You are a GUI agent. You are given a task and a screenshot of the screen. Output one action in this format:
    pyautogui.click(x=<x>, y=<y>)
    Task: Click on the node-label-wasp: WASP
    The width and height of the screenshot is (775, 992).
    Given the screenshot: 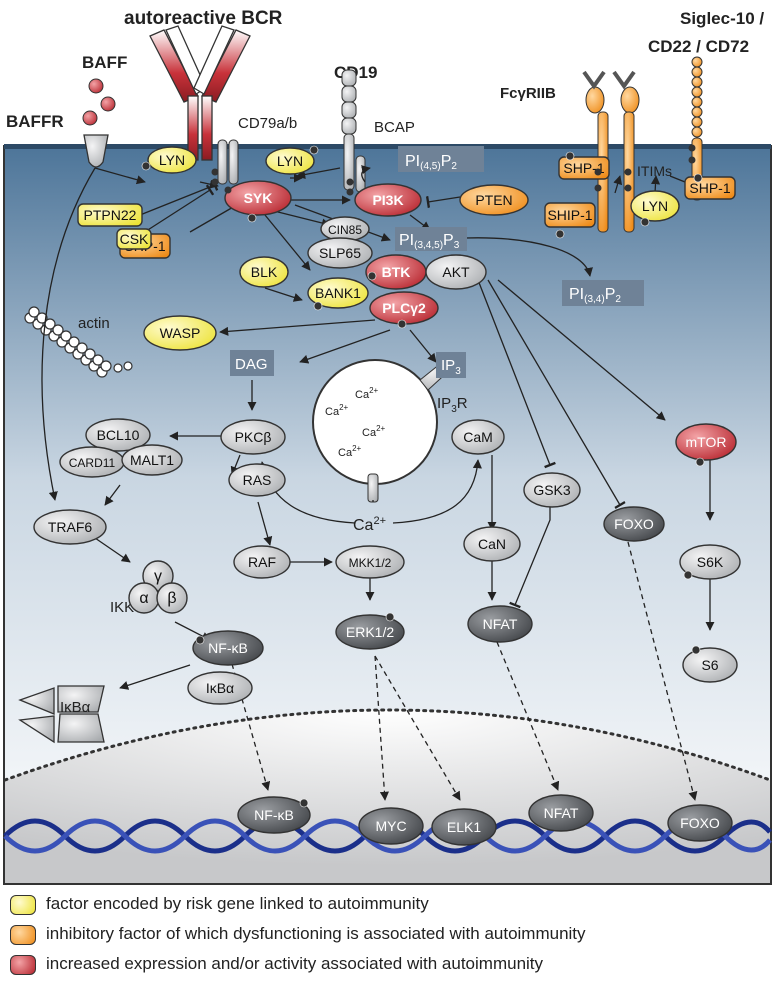 What is the action you would take?
    pyautogui.click(x=180, y=333)
    